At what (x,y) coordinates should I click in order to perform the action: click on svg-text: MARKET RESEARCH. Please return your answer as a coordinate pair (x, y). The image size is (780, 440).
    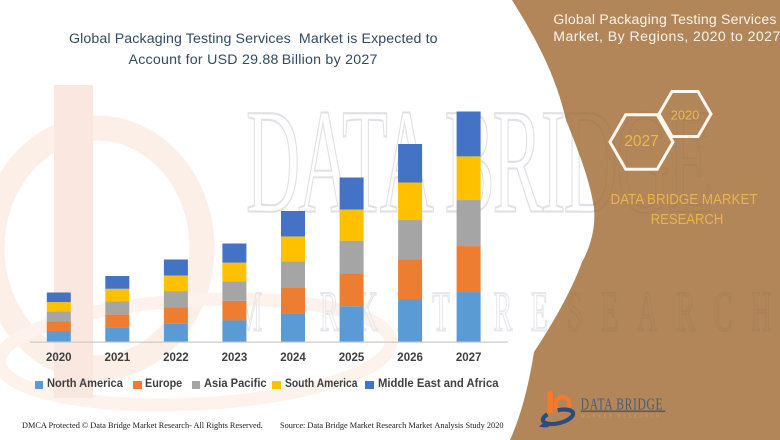
    Looking at the image, I should click on (621, 415).